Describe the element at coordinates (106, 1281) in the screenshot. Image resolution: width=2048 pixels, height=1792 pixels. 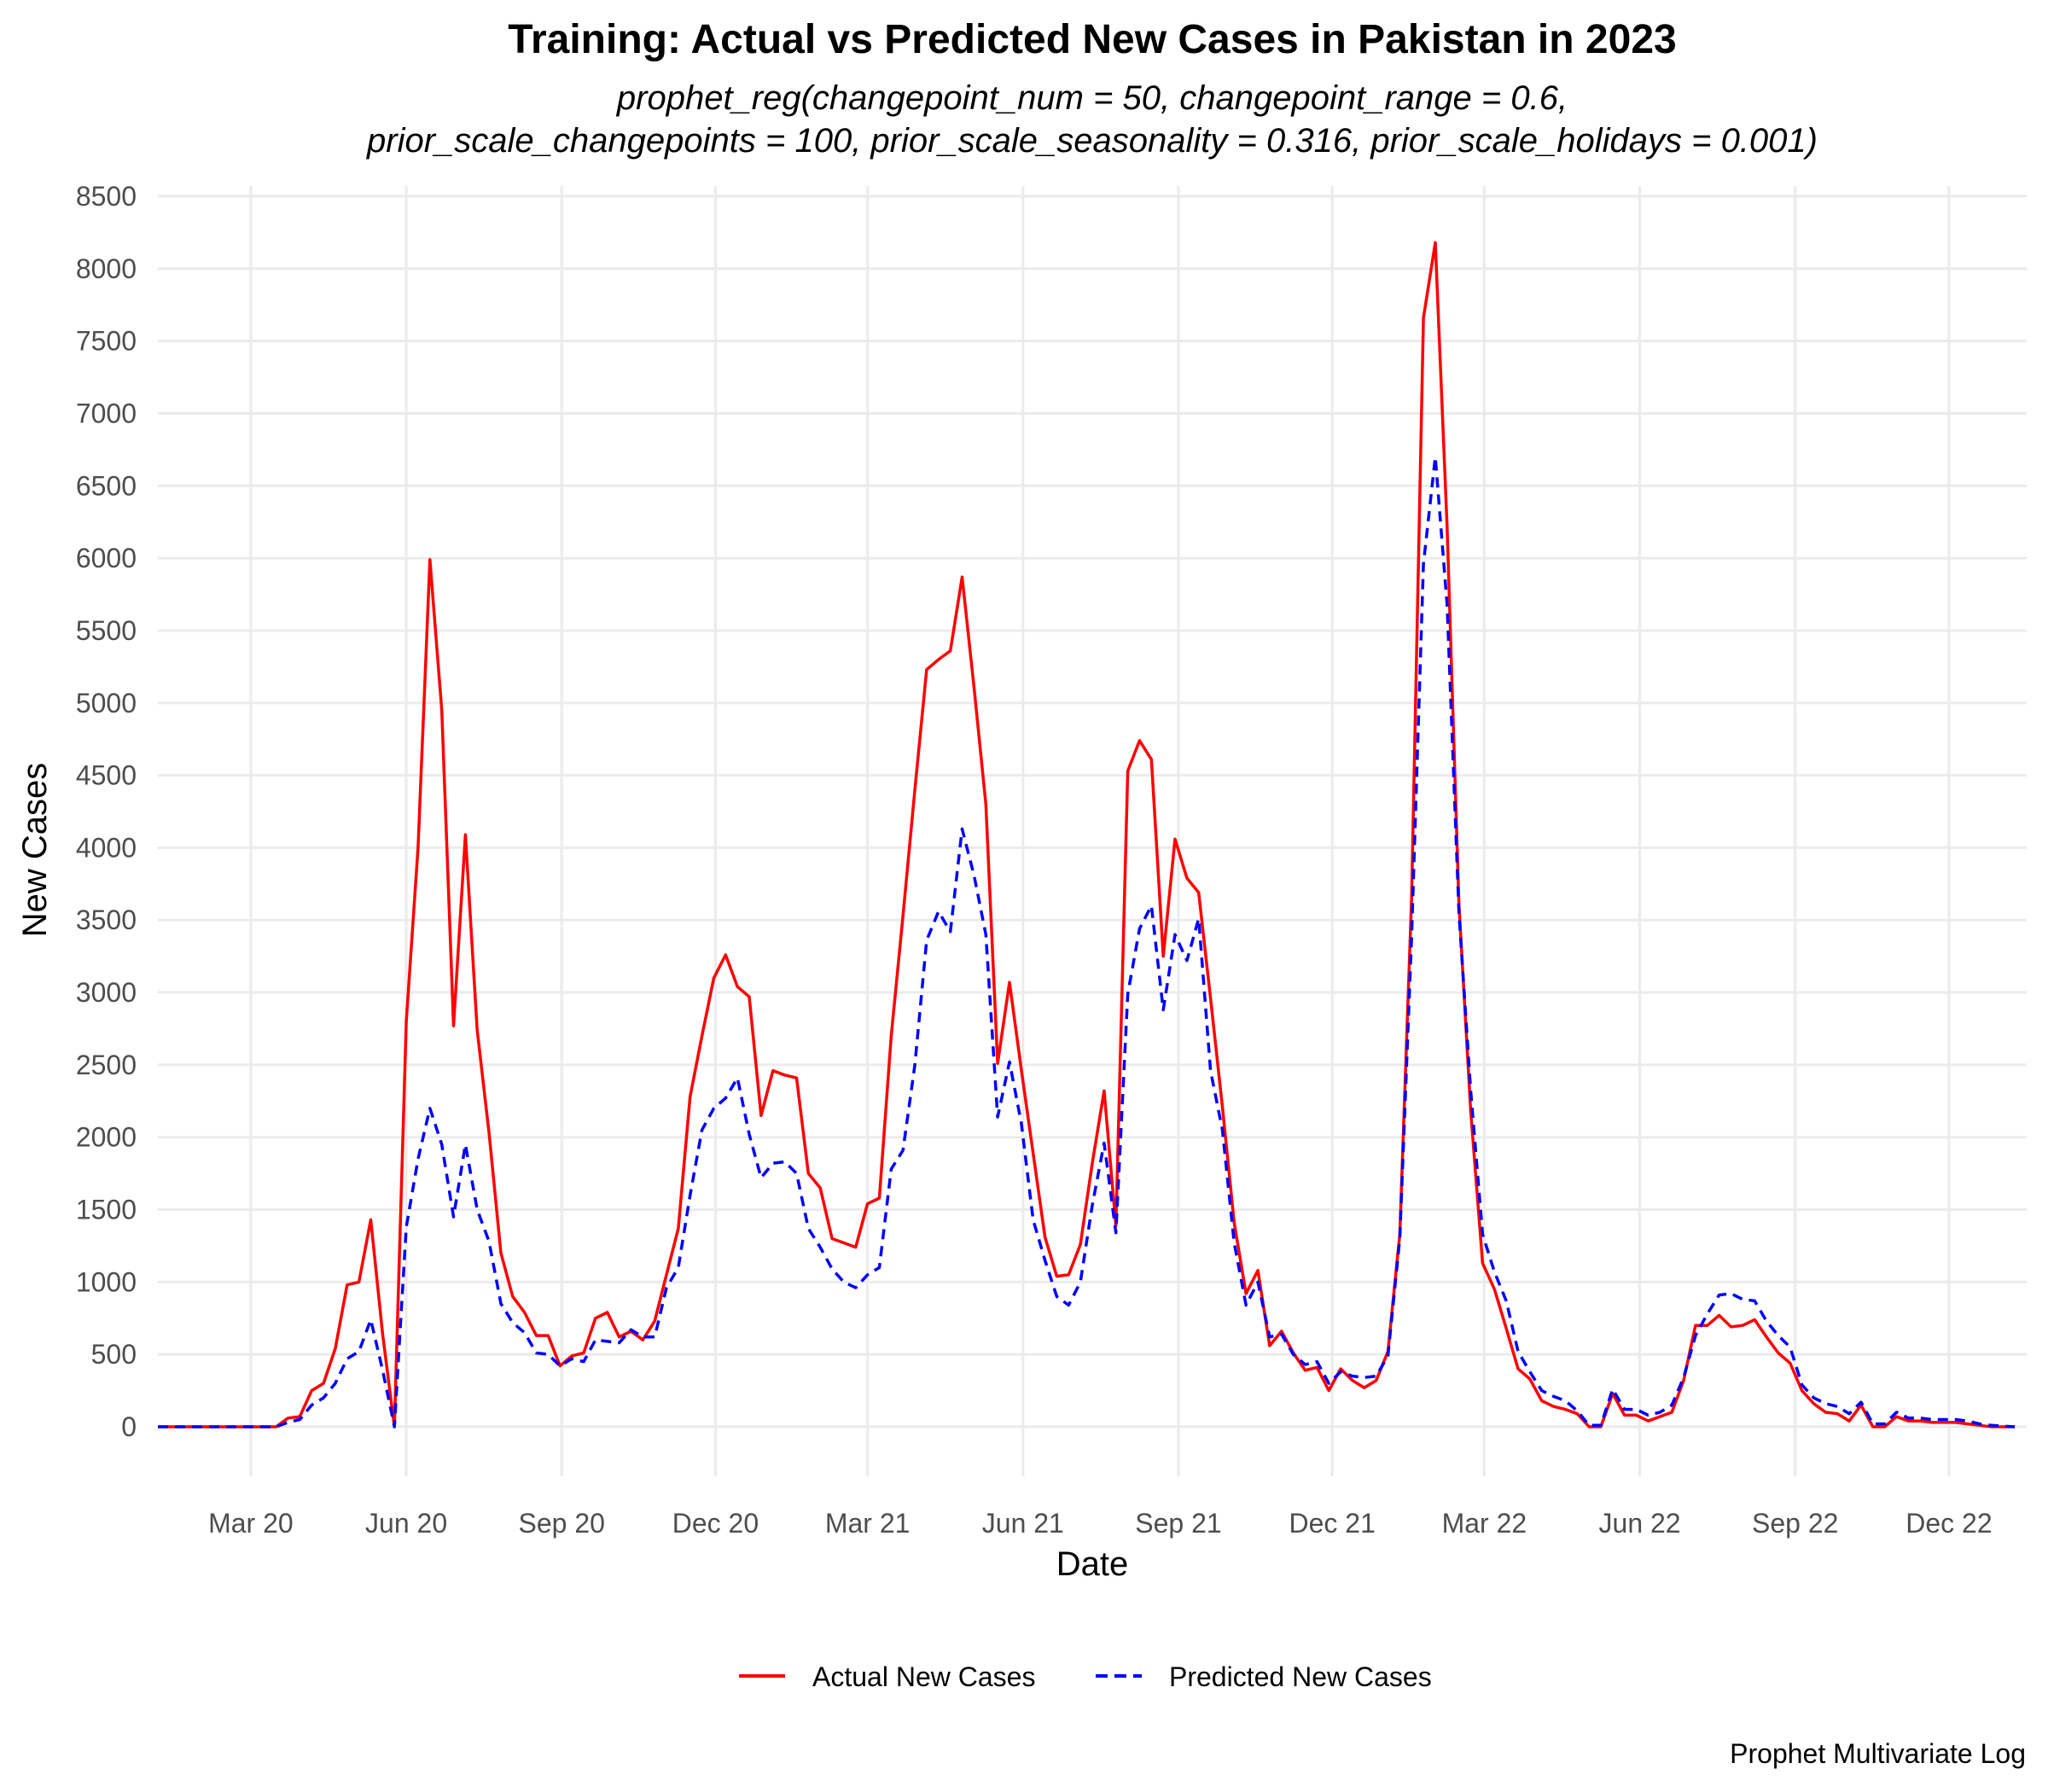
I see `y-tick-label: 1000` at that location.